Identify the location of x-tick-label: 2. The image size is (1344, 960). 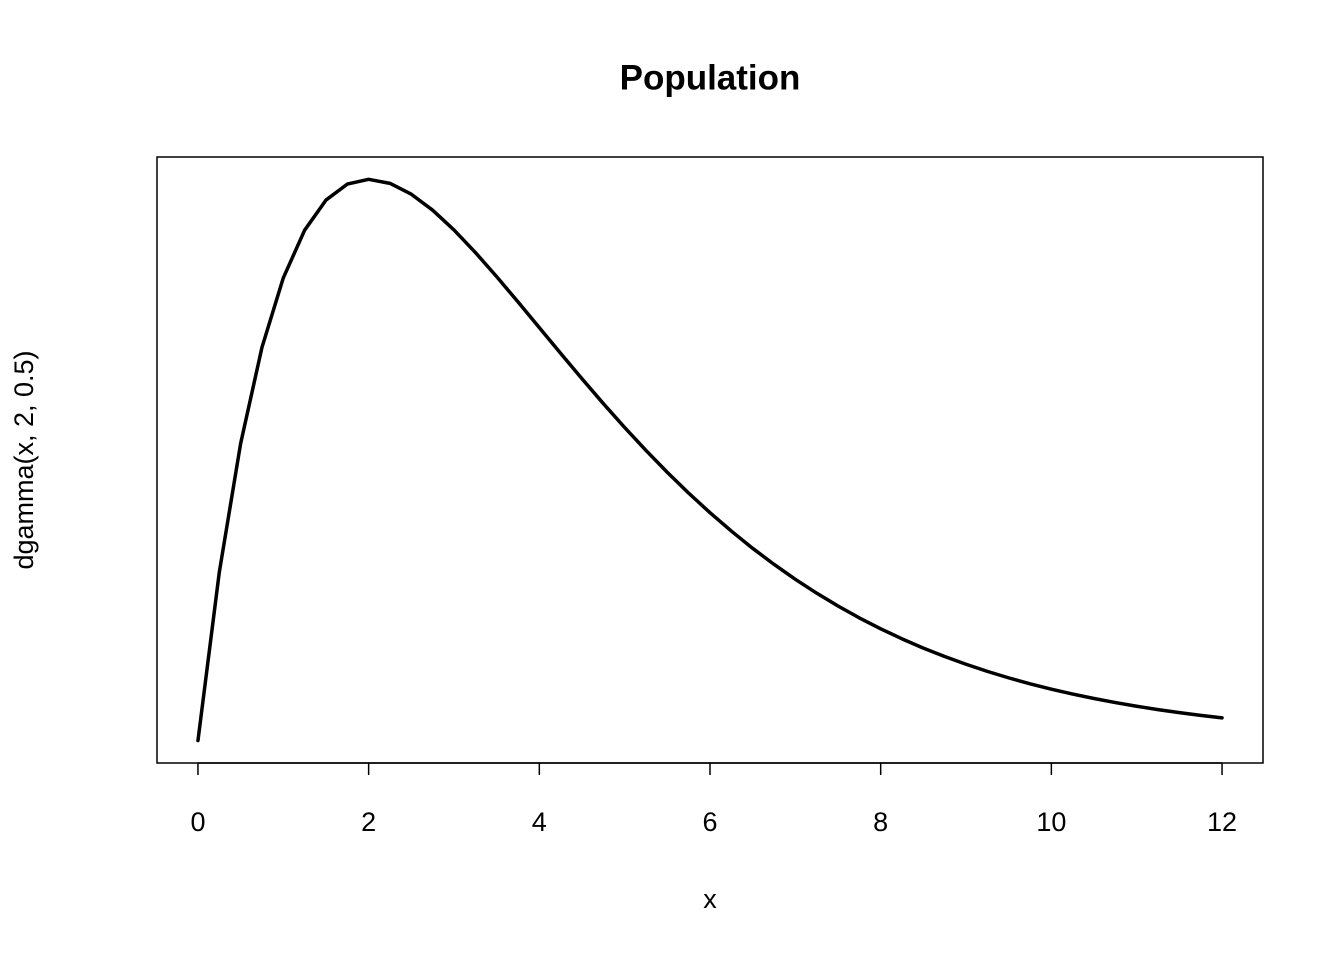
(368, 822).